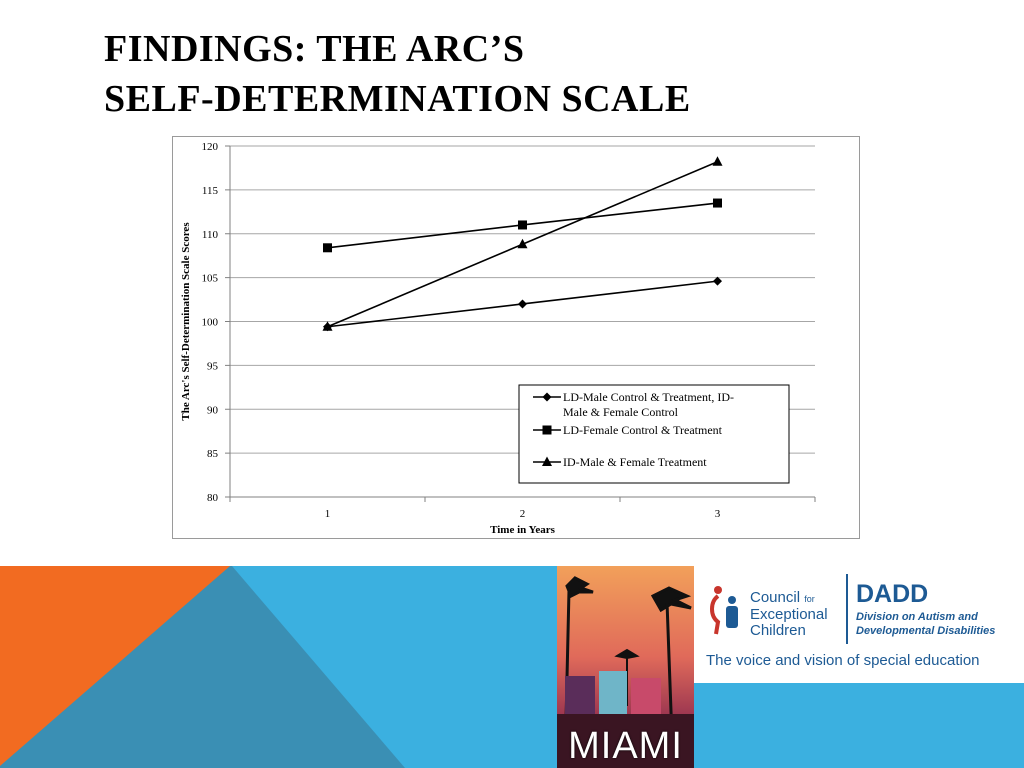 This screenshot has width=1024, height=768. I want to click on y-tick-label: 110, so click(210, 235).